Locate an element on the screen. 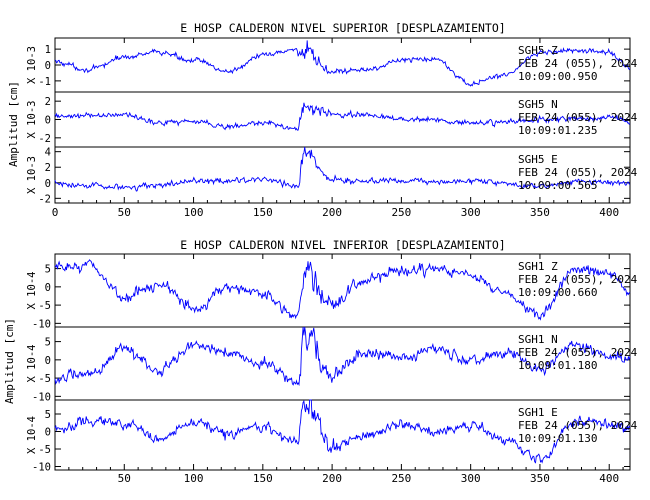  x-tick-label: 0 is located at coordinates (55, 212).